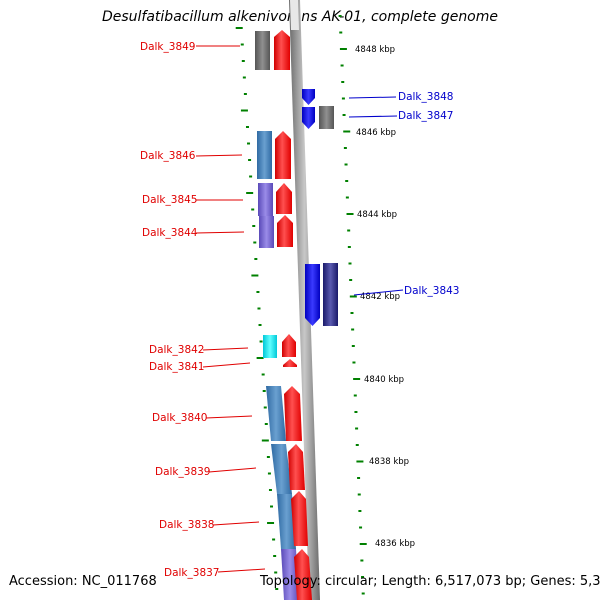 This screenshot has height=600, width=600. What do you see at coordinates (380, 297) in the screenshot?
I see `scale-label: 4842 kbp` at bounding box center [380, 297].